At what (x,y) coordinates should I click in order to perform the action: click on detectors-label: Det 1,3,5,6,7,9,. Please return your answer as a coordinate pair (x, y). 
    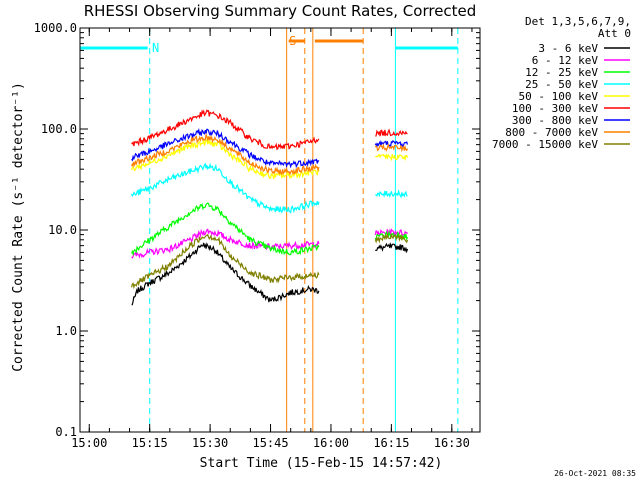
    Looking at the image, I should click on (578, 21).